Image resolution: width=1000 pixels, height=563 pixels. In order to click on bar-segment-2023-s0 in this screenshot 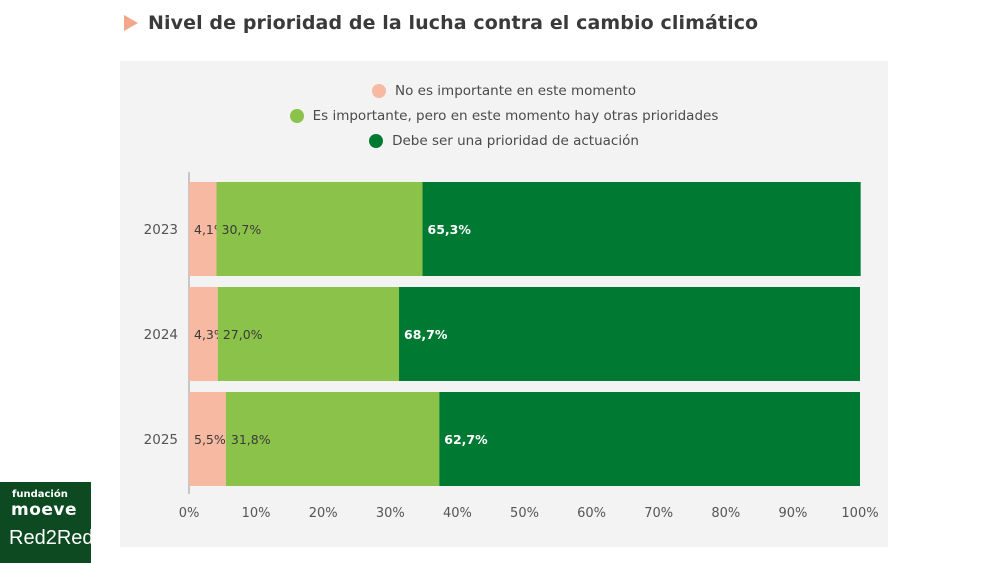, I will do `click(203, 229)`.